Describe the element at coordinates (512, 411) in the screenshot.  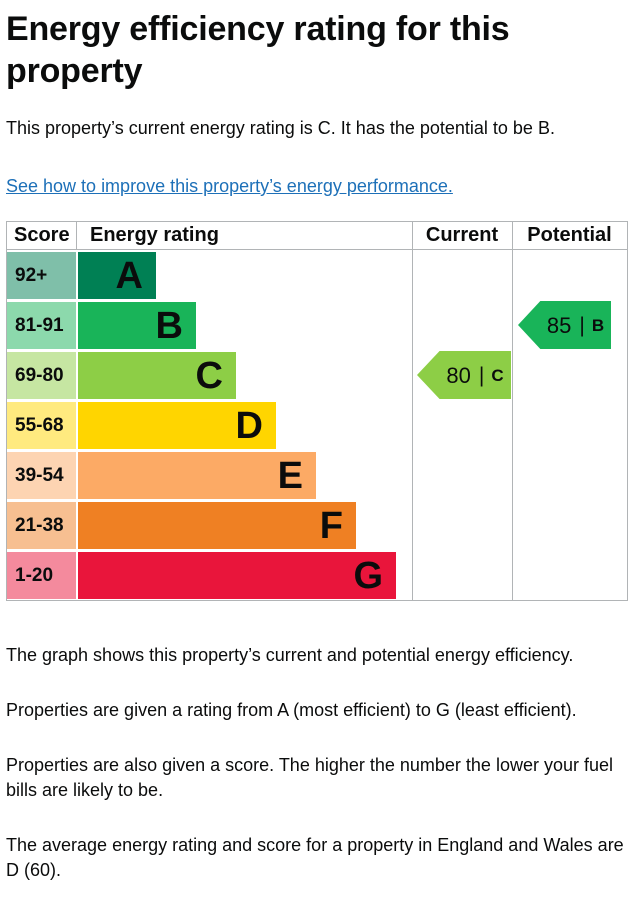
I see `potential-column-divider` at that location.